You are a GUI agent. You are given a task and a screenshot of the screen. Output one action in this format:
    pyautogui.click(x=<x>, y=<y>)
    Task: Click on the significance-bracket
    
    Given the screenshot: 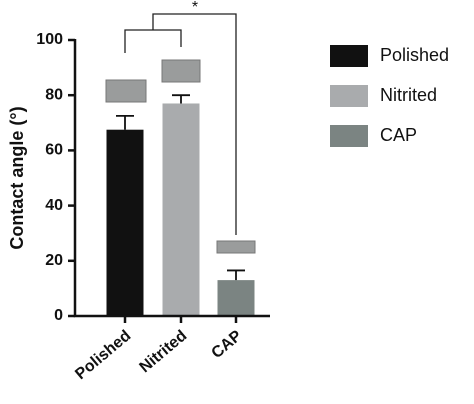 What is the action you would take?
    pyautogui.click(x=180, y=124)
    